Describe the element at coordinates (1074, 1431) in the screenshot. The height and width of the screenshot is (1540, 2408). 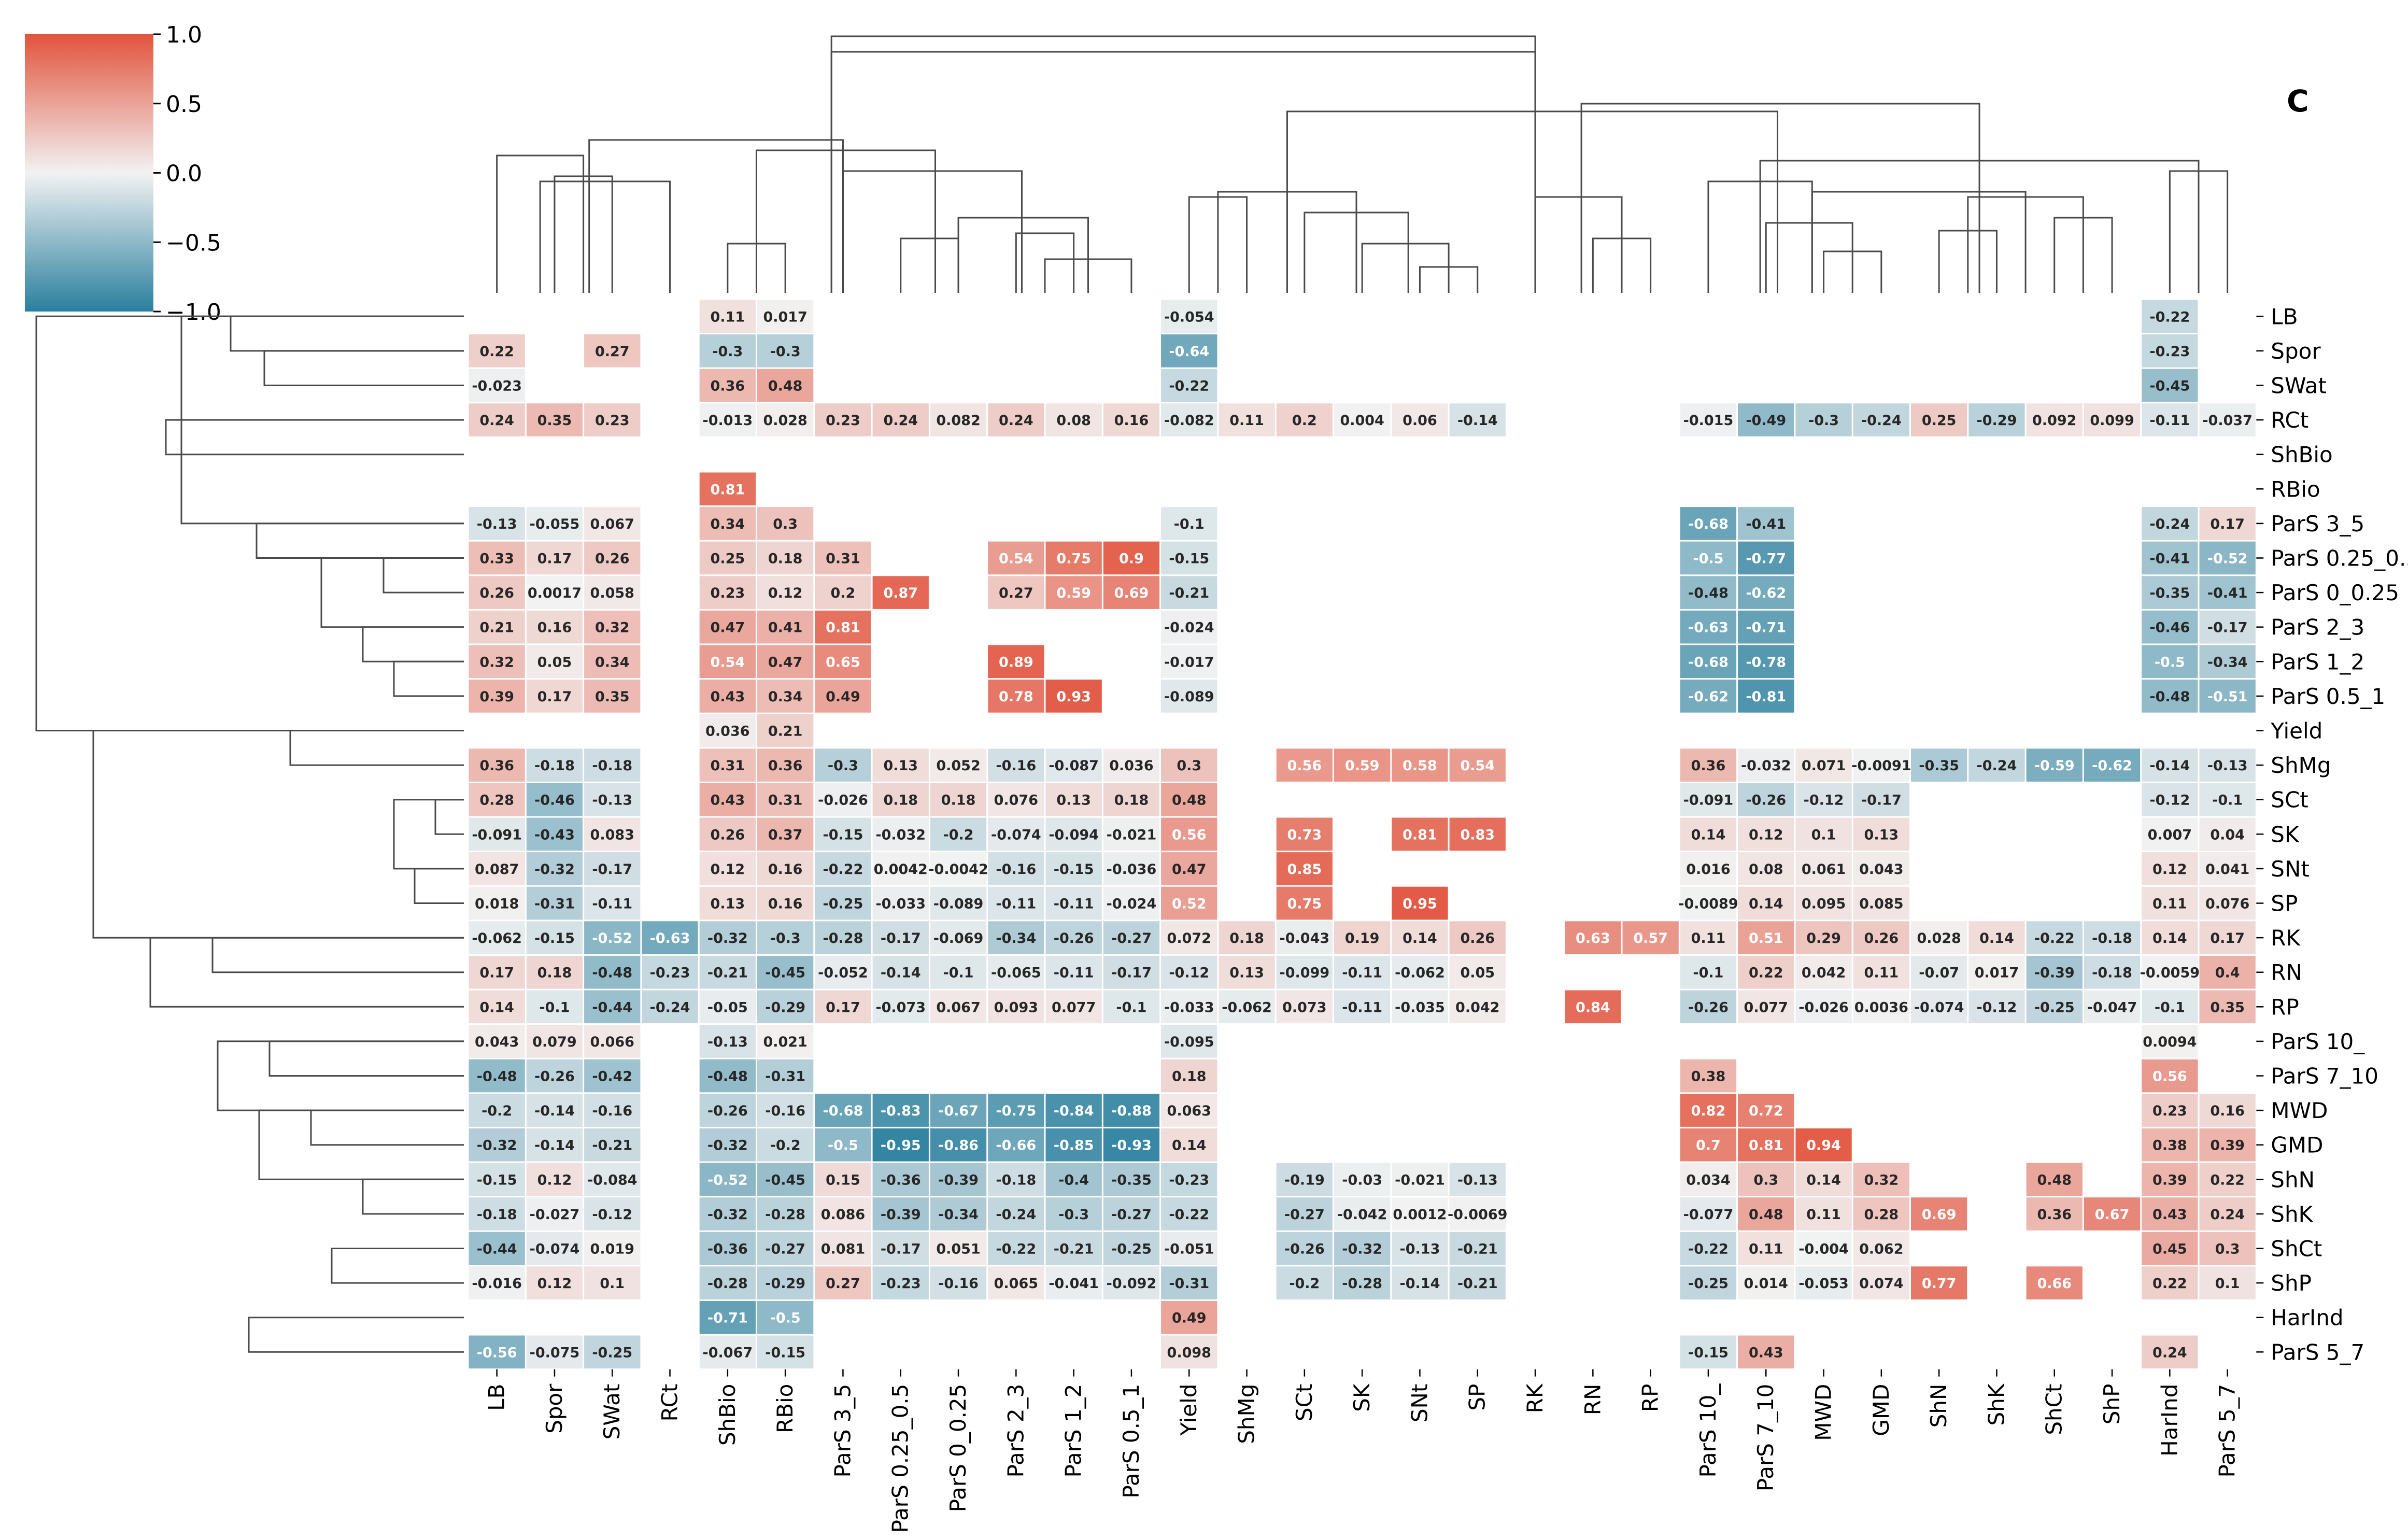
I see `column-label: ParS 1_2` at that location.